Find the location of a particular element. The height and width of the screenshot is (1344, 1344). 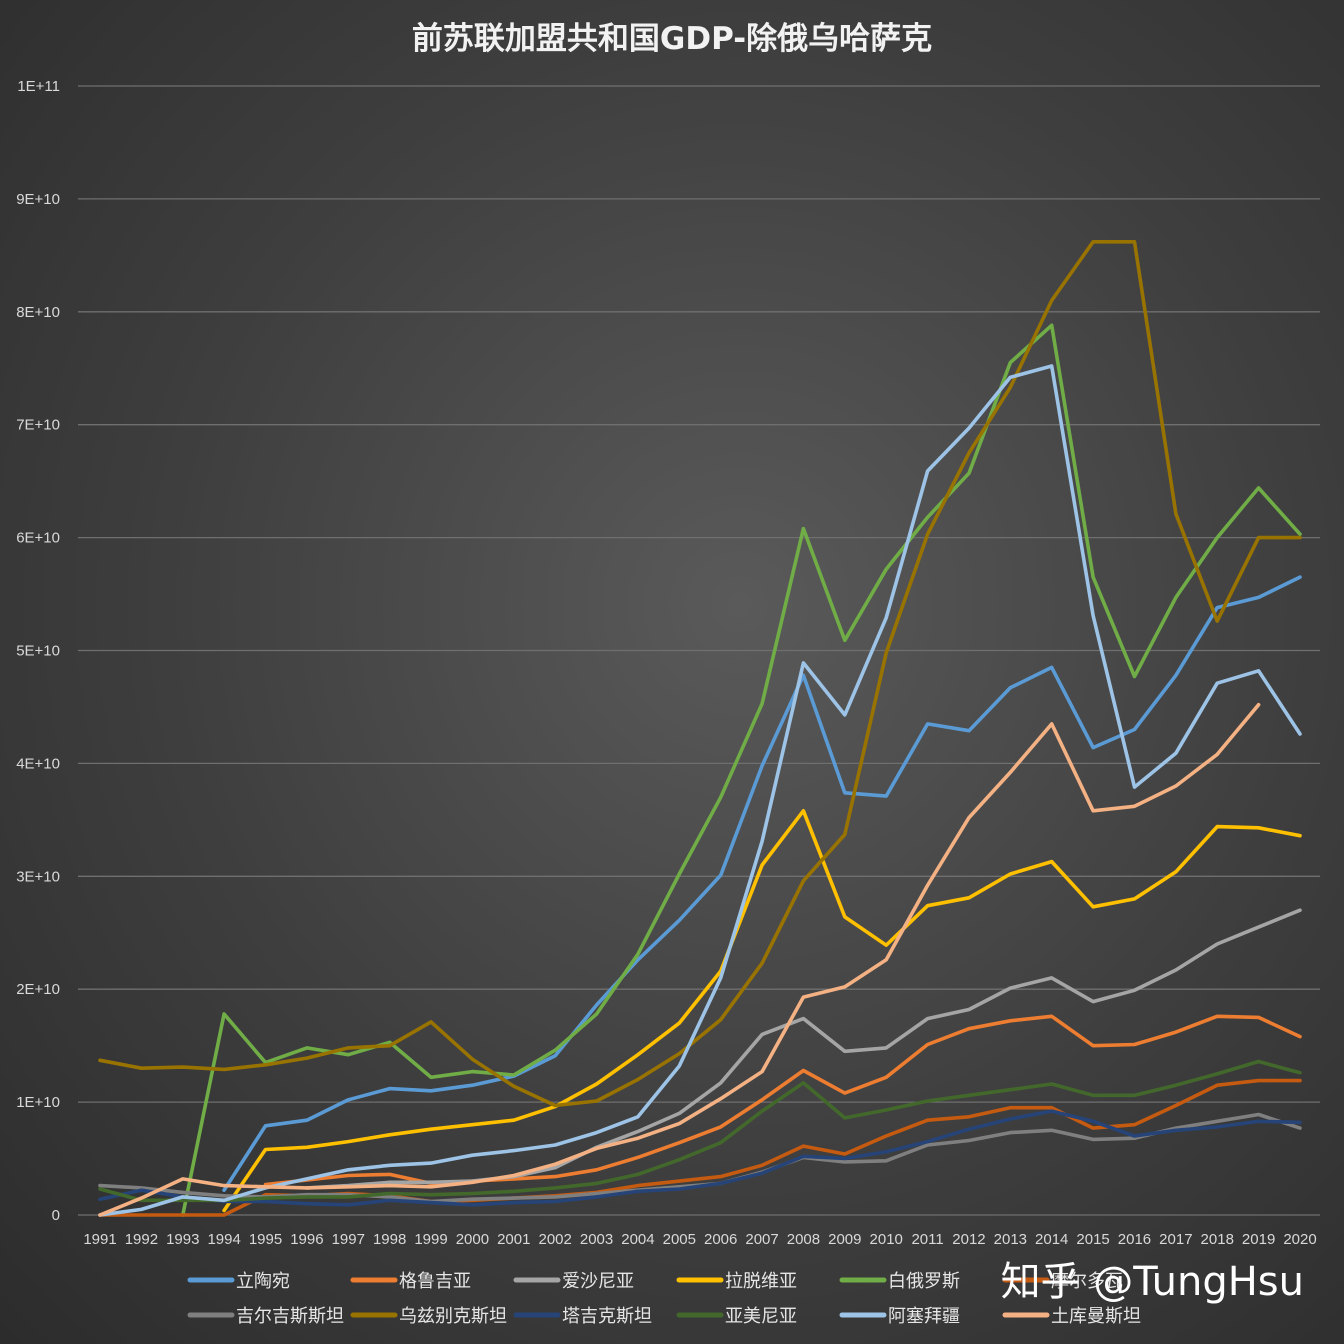

x-tick-label: 1998 is located at coordinates (389, 1239).